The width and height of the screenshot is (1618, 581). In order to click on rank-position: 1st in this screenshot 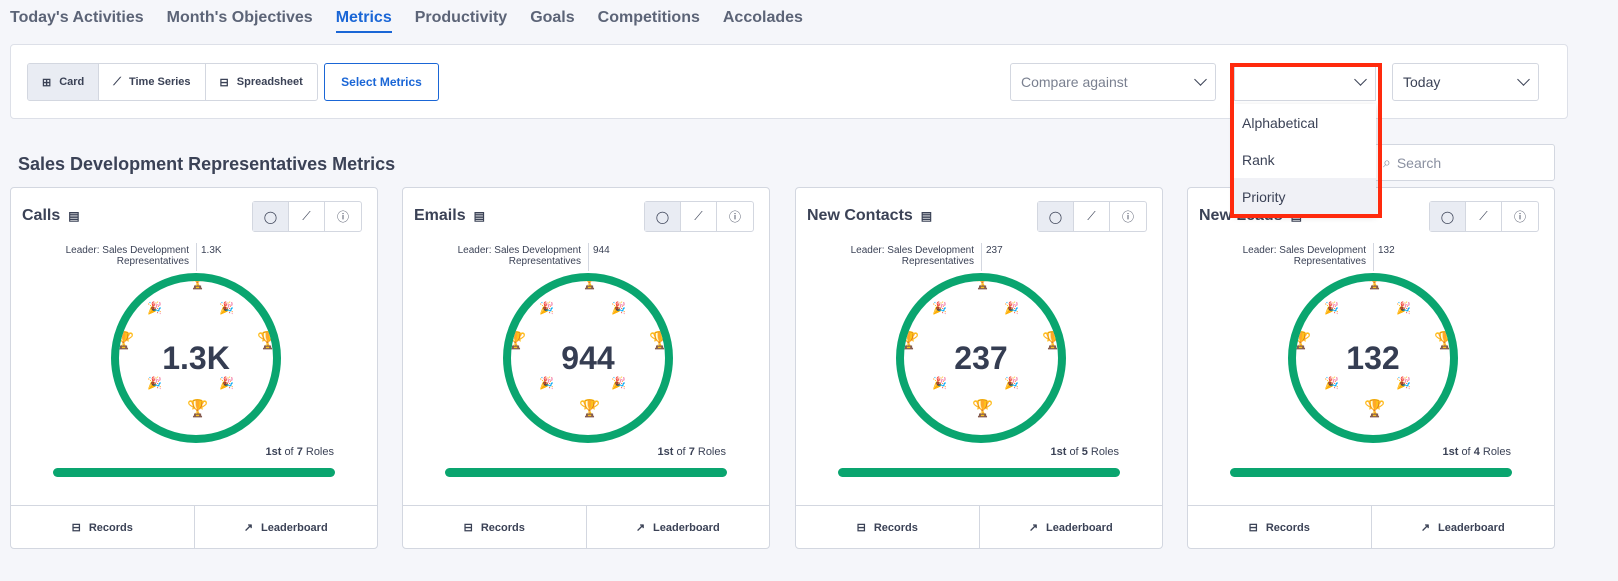, I will do `click(1058, 452)`.